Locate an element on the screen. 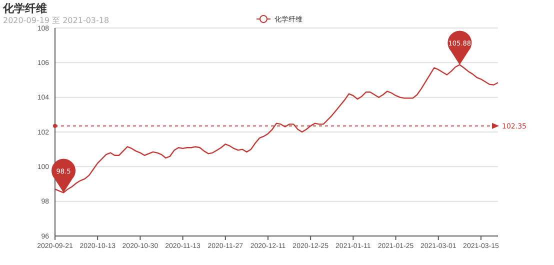 The image size is (554, 265). chart-subtitle: 2020-09-19 至 2021-03-18 is located at coordinates (56, 20).